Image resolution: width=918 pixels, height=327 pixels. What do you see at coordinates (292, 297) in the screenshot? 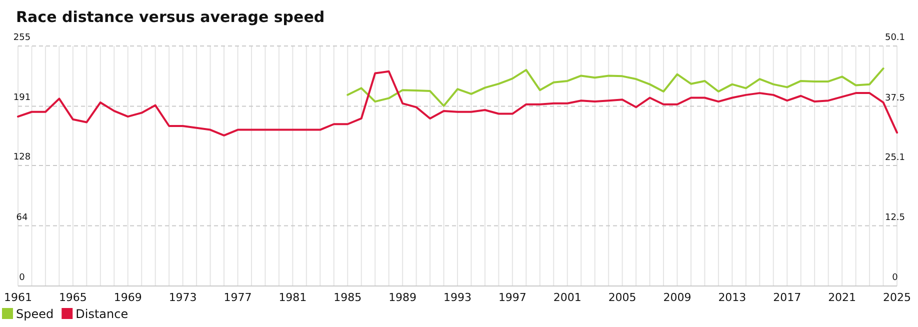
I see `x-tick-label: 1981` at bounding box center [292, 297].